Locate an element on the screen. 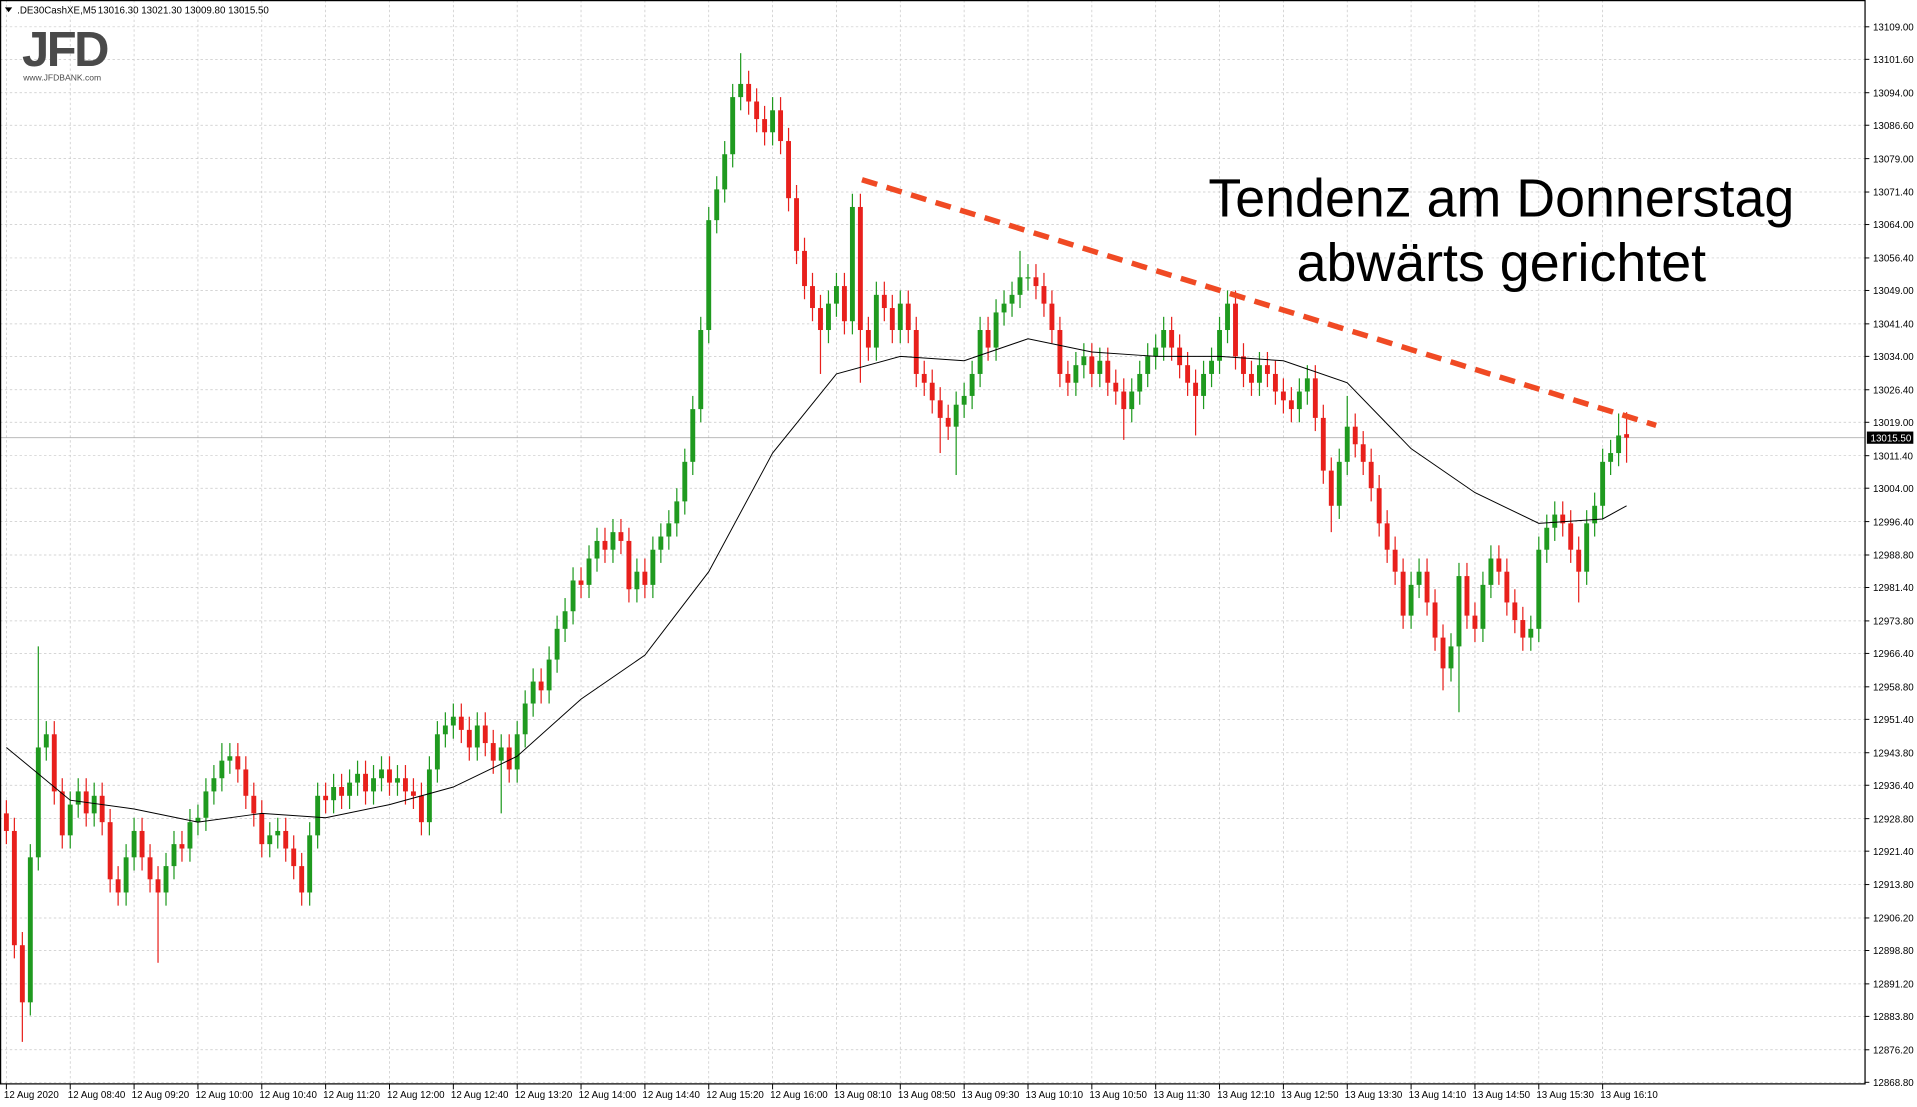 The image size is (1917, 1107). x-tick-label: 12 Aug 16:00 is located at coordinates (799, 1095).